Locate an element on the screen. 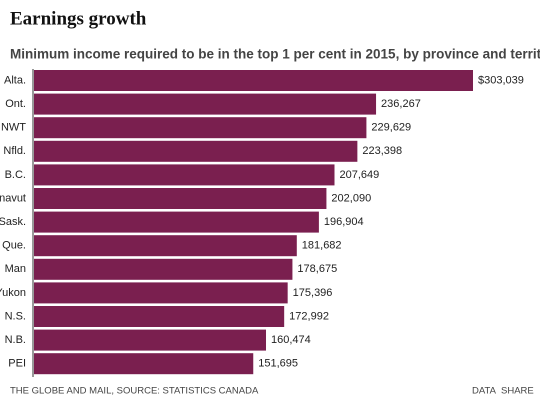 The width and height of the screenshot is (540, 409). category-label: PEI is located at coordinates (17, 364).